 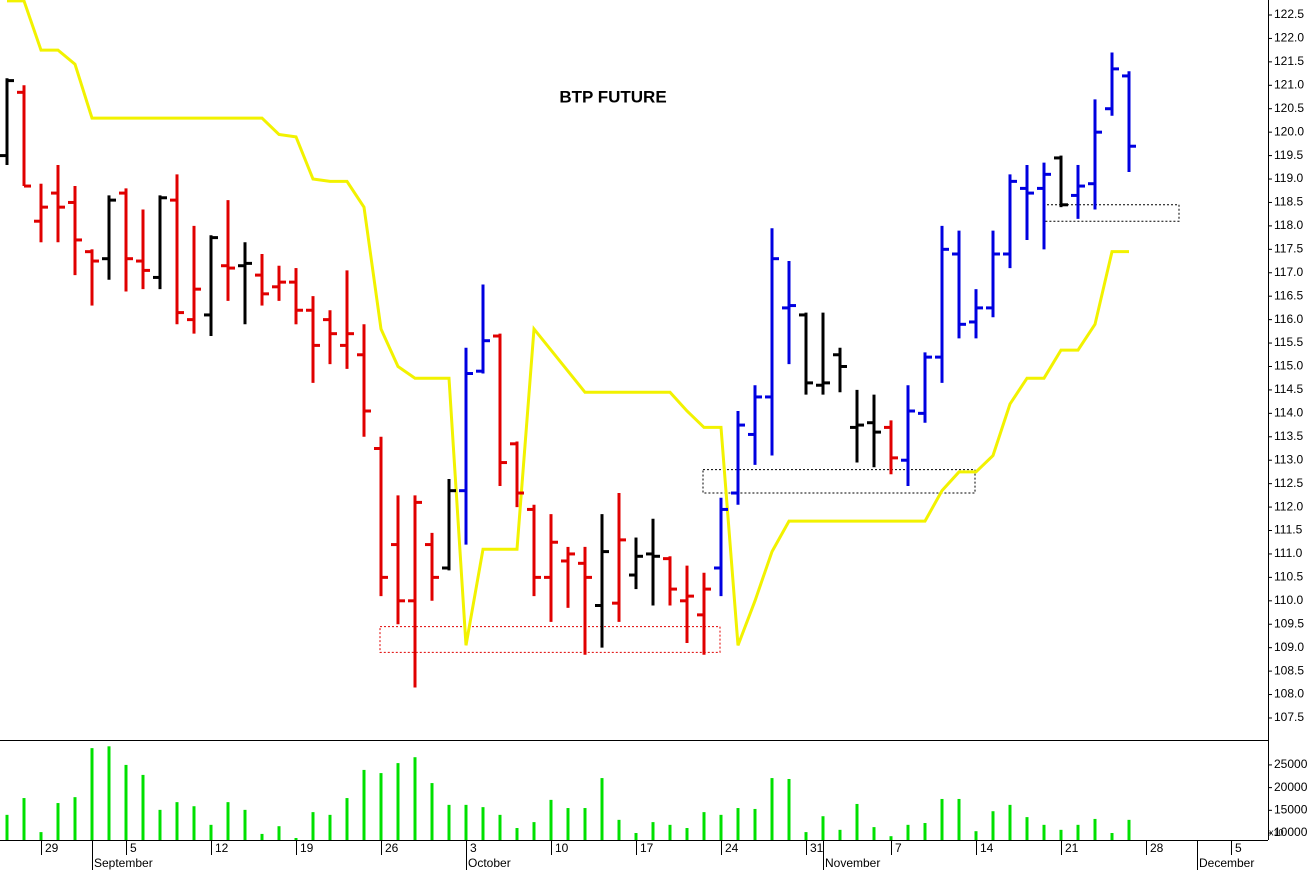 I want to click on volume-tick-label: 20000, so click(x=1291, y=787).